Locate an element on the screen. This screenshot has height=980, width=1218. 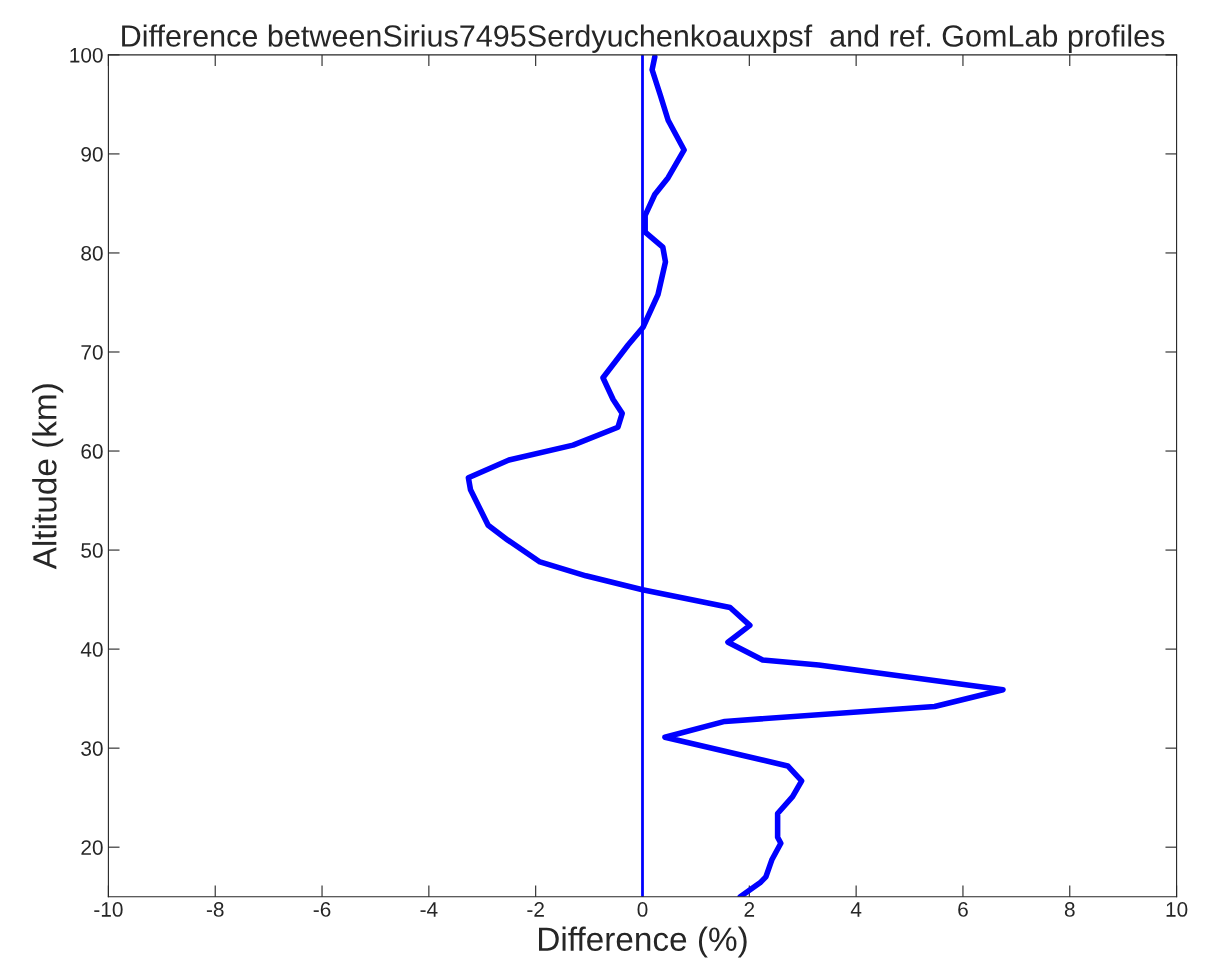
y-tick-label: 80 is located at coordinates (92, 253).